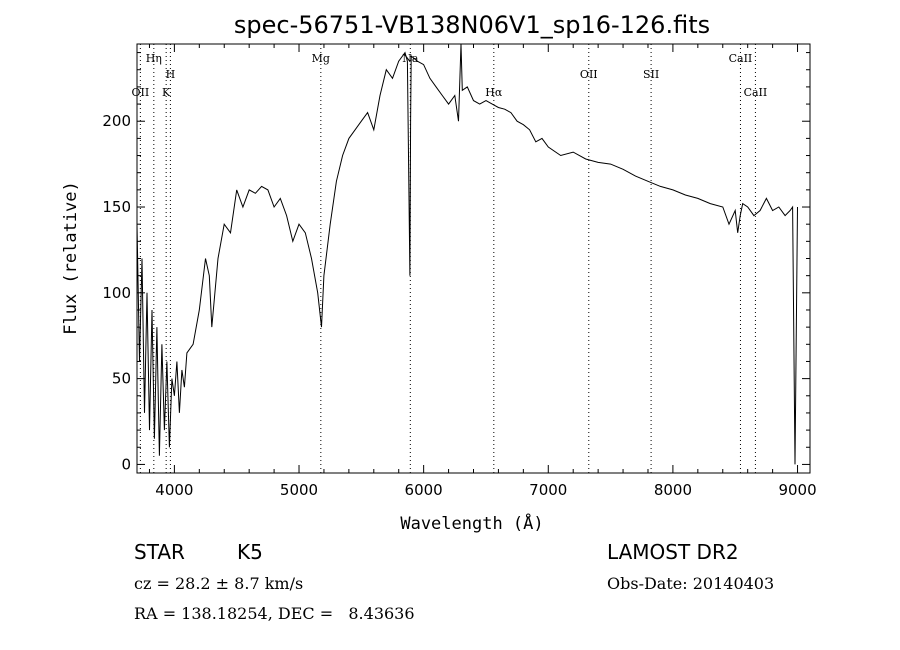  What do you see at coordinates (174, 490) in the screenshot?
I see `x-tick-label: 4000` at bounding box center [174, 490].